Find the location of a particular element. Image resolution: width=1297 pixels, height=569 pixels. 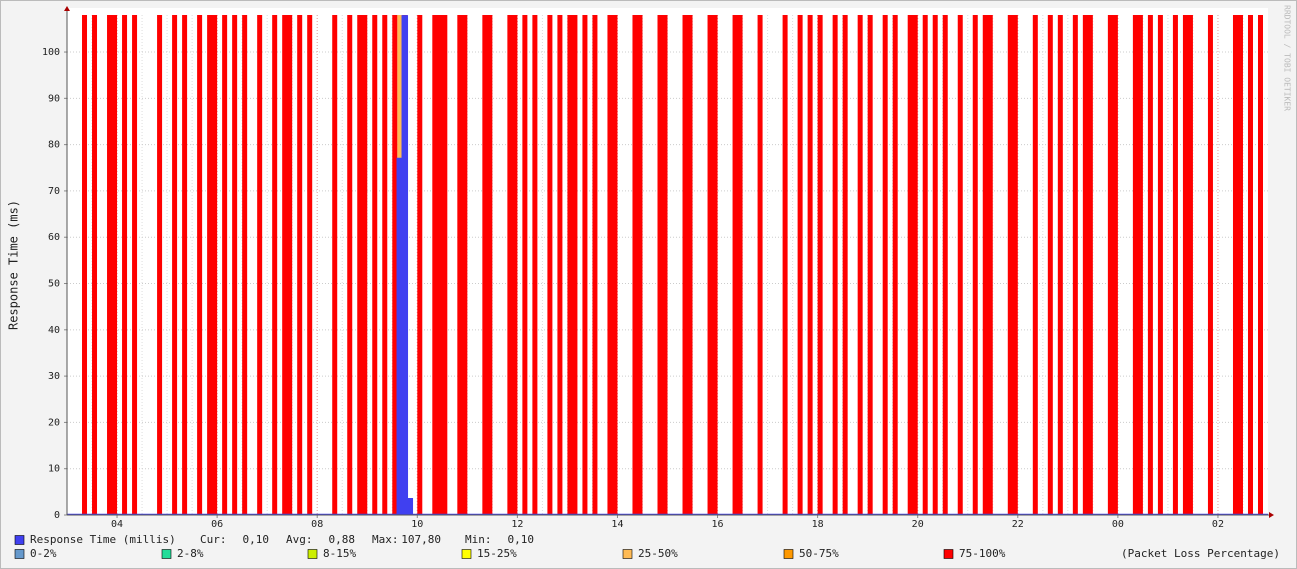

x-tick-label: 22 is located at coordinates (1018, 524).